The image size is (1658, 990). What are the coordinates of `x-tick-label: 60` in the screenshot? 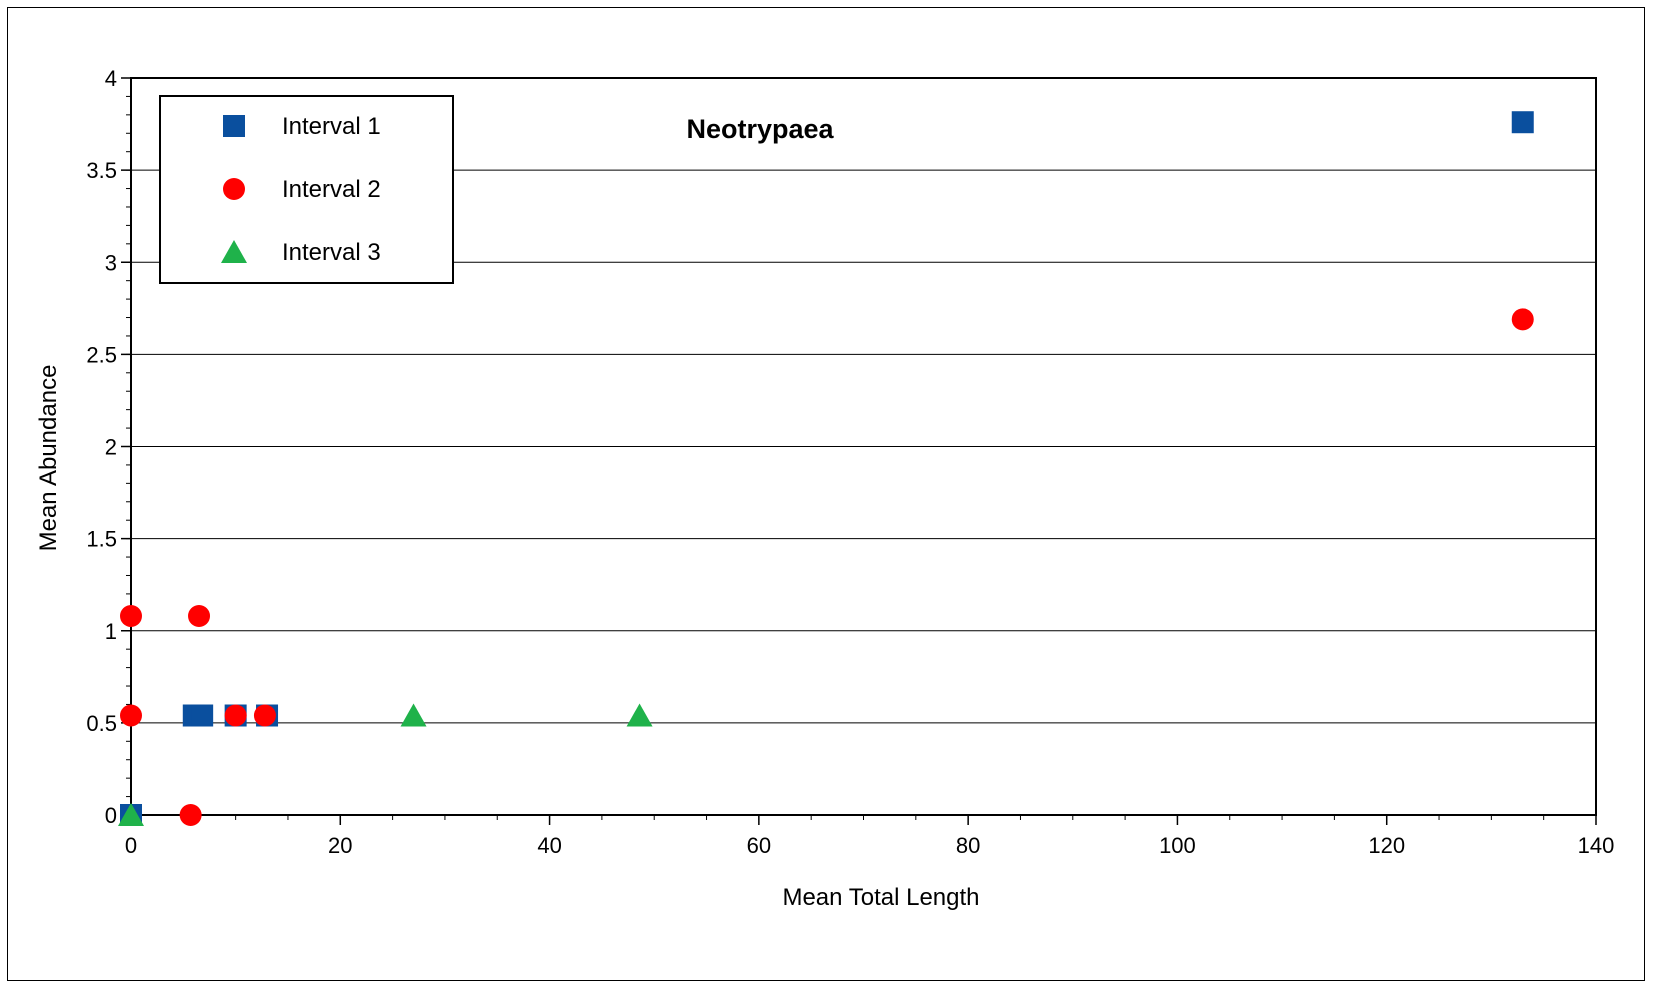 It's located at (759, 845).